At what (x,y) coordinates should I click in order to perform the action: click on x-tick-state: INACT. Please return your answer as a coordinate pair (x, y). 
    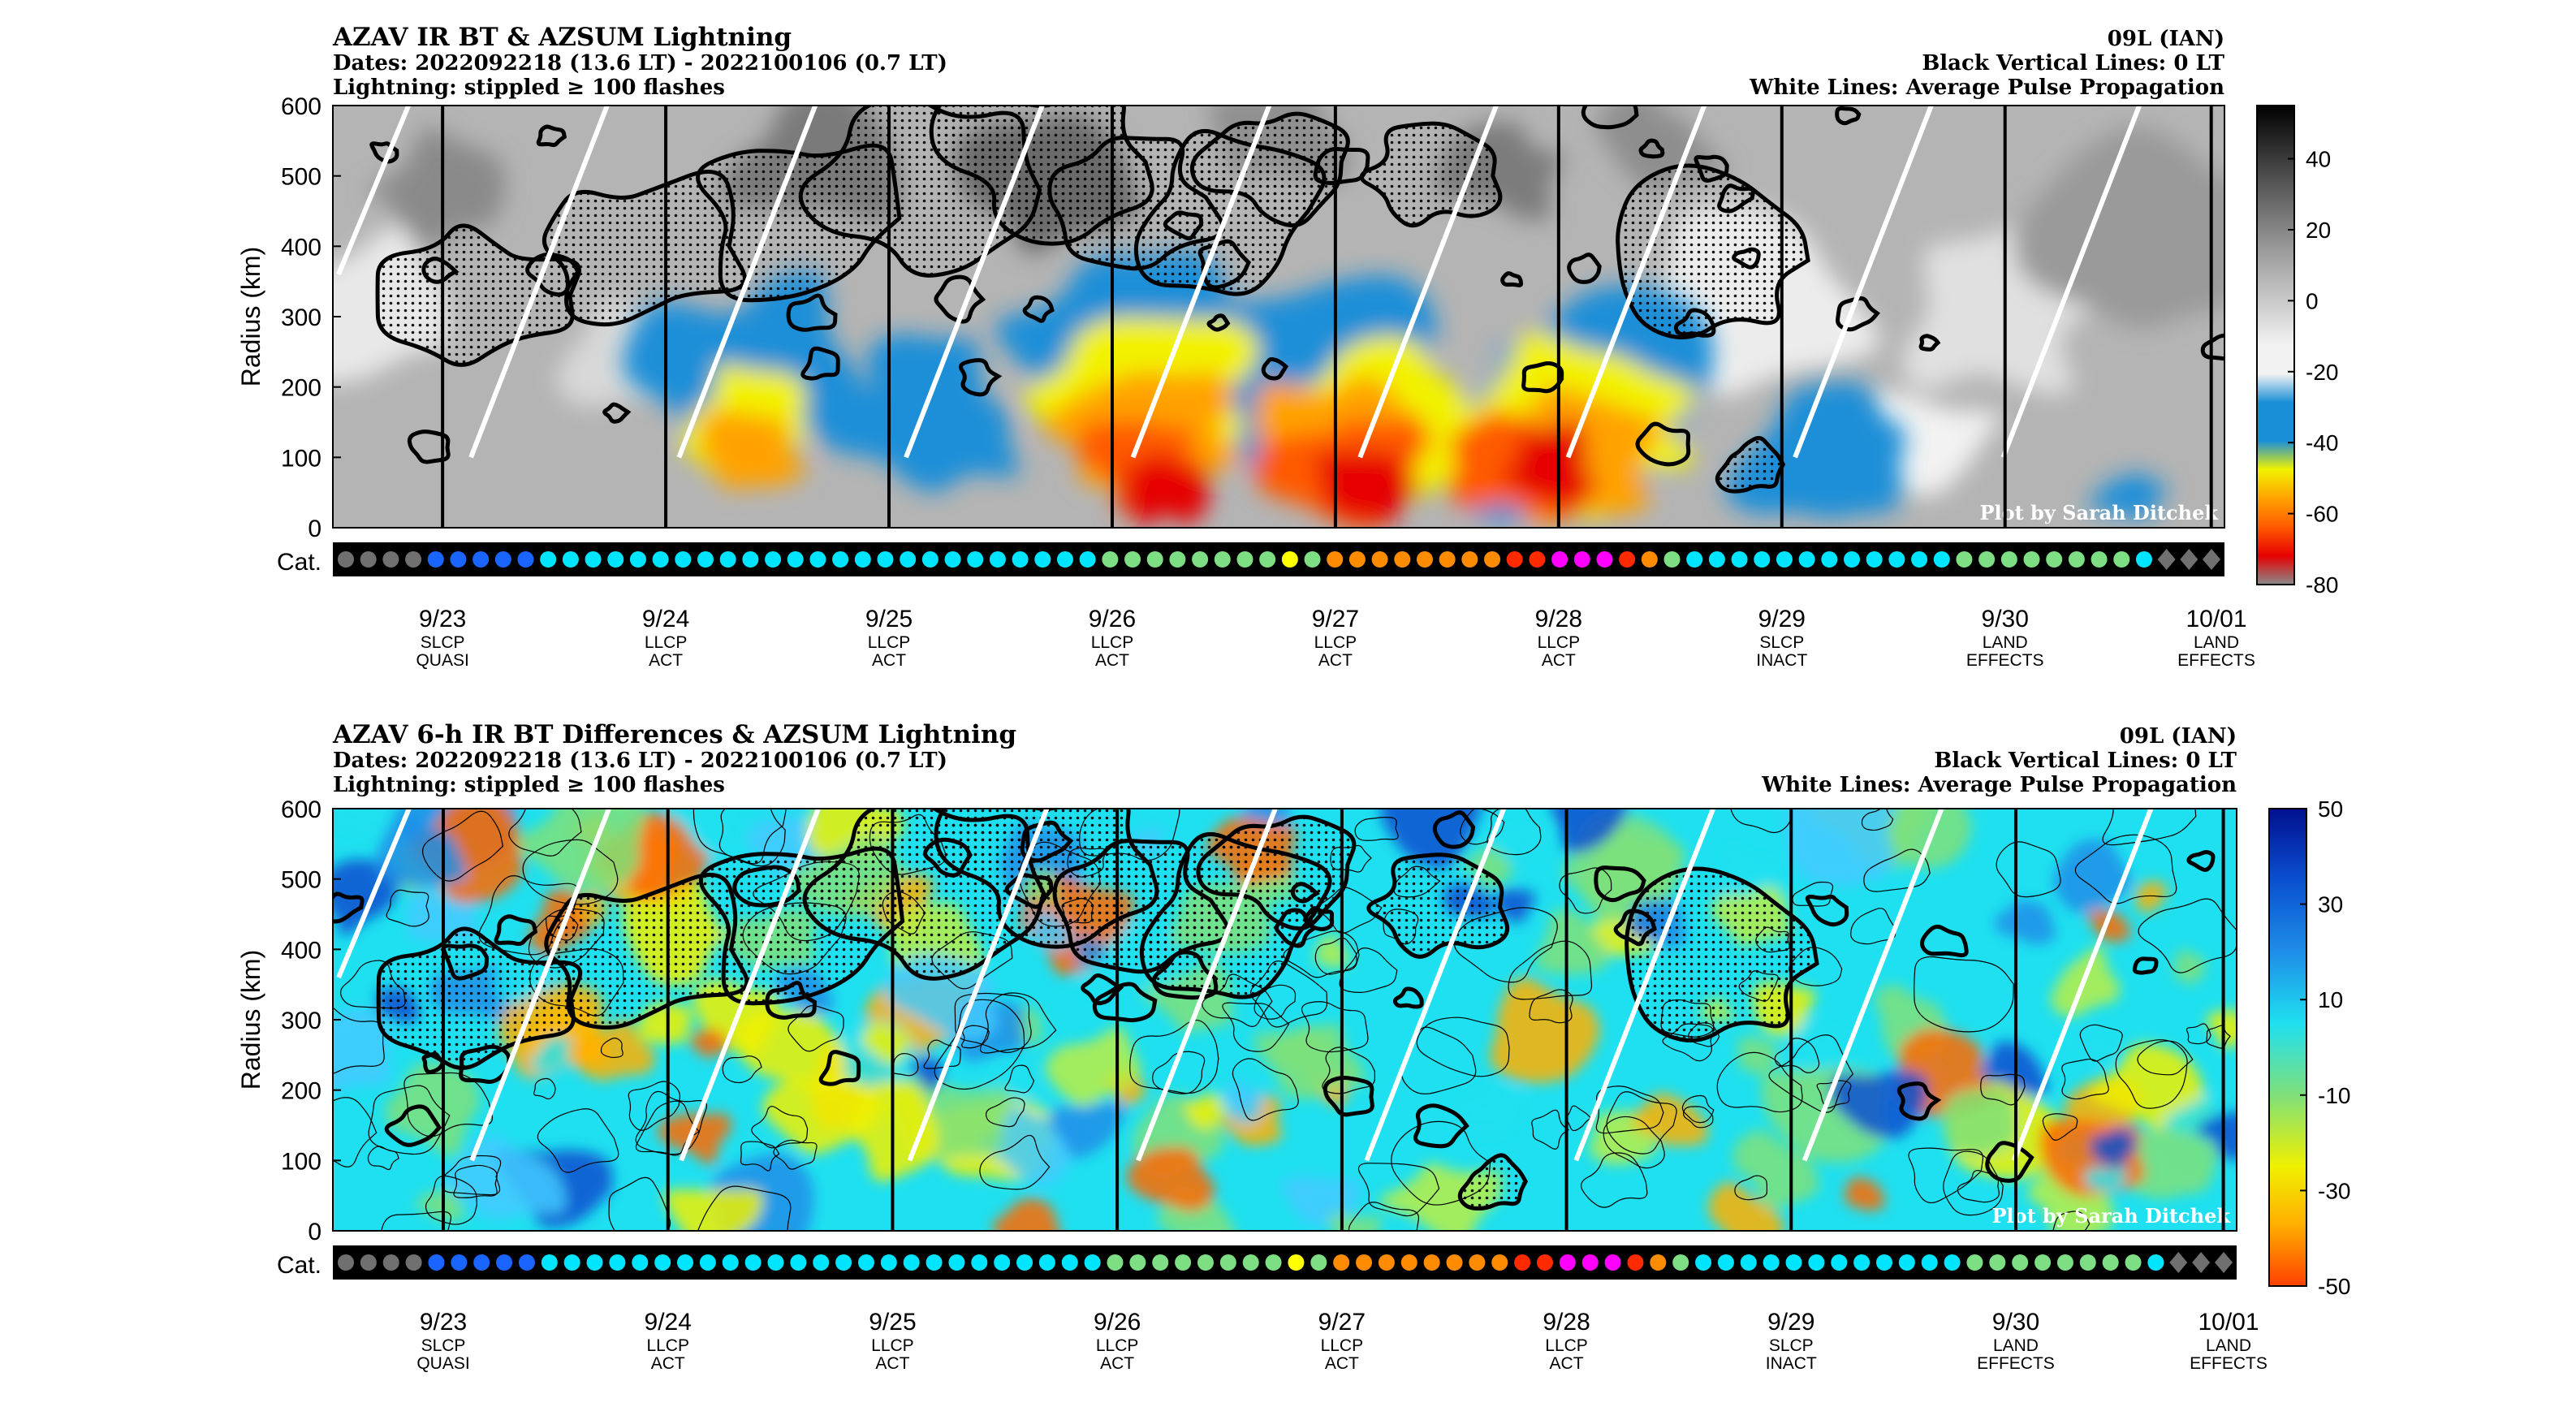
    Looking at the image, I should click on (1781, 660).